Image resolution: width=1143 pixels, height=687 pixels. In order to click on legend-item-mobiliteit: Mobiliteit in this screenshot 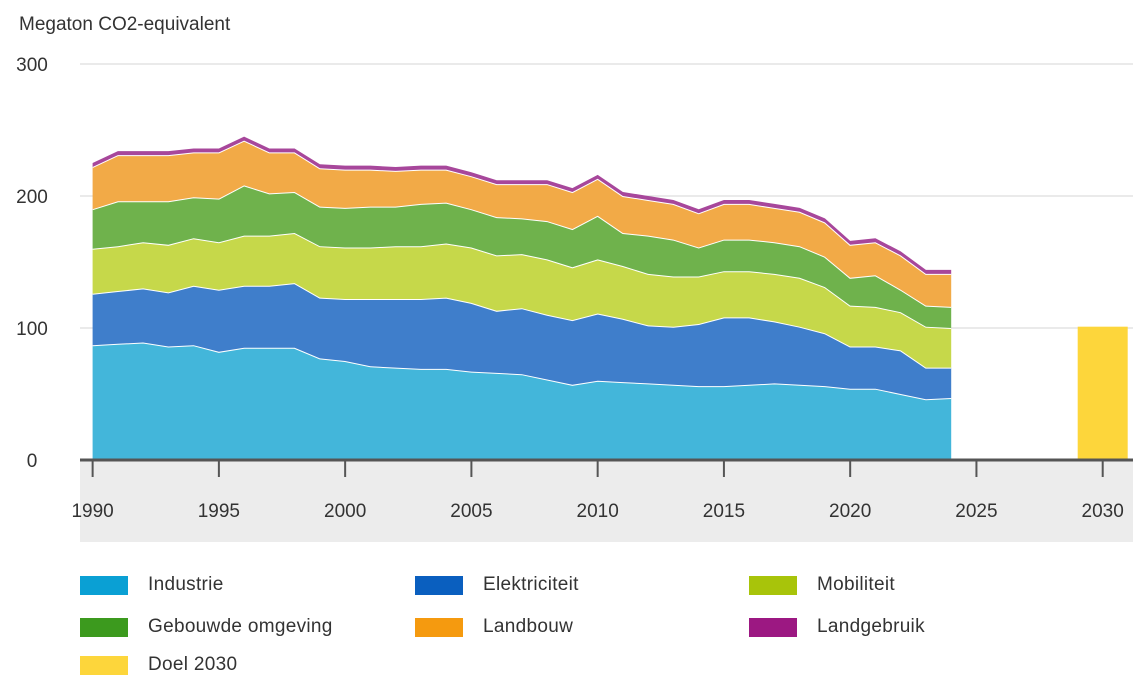, I will do `click(822, 585)`.